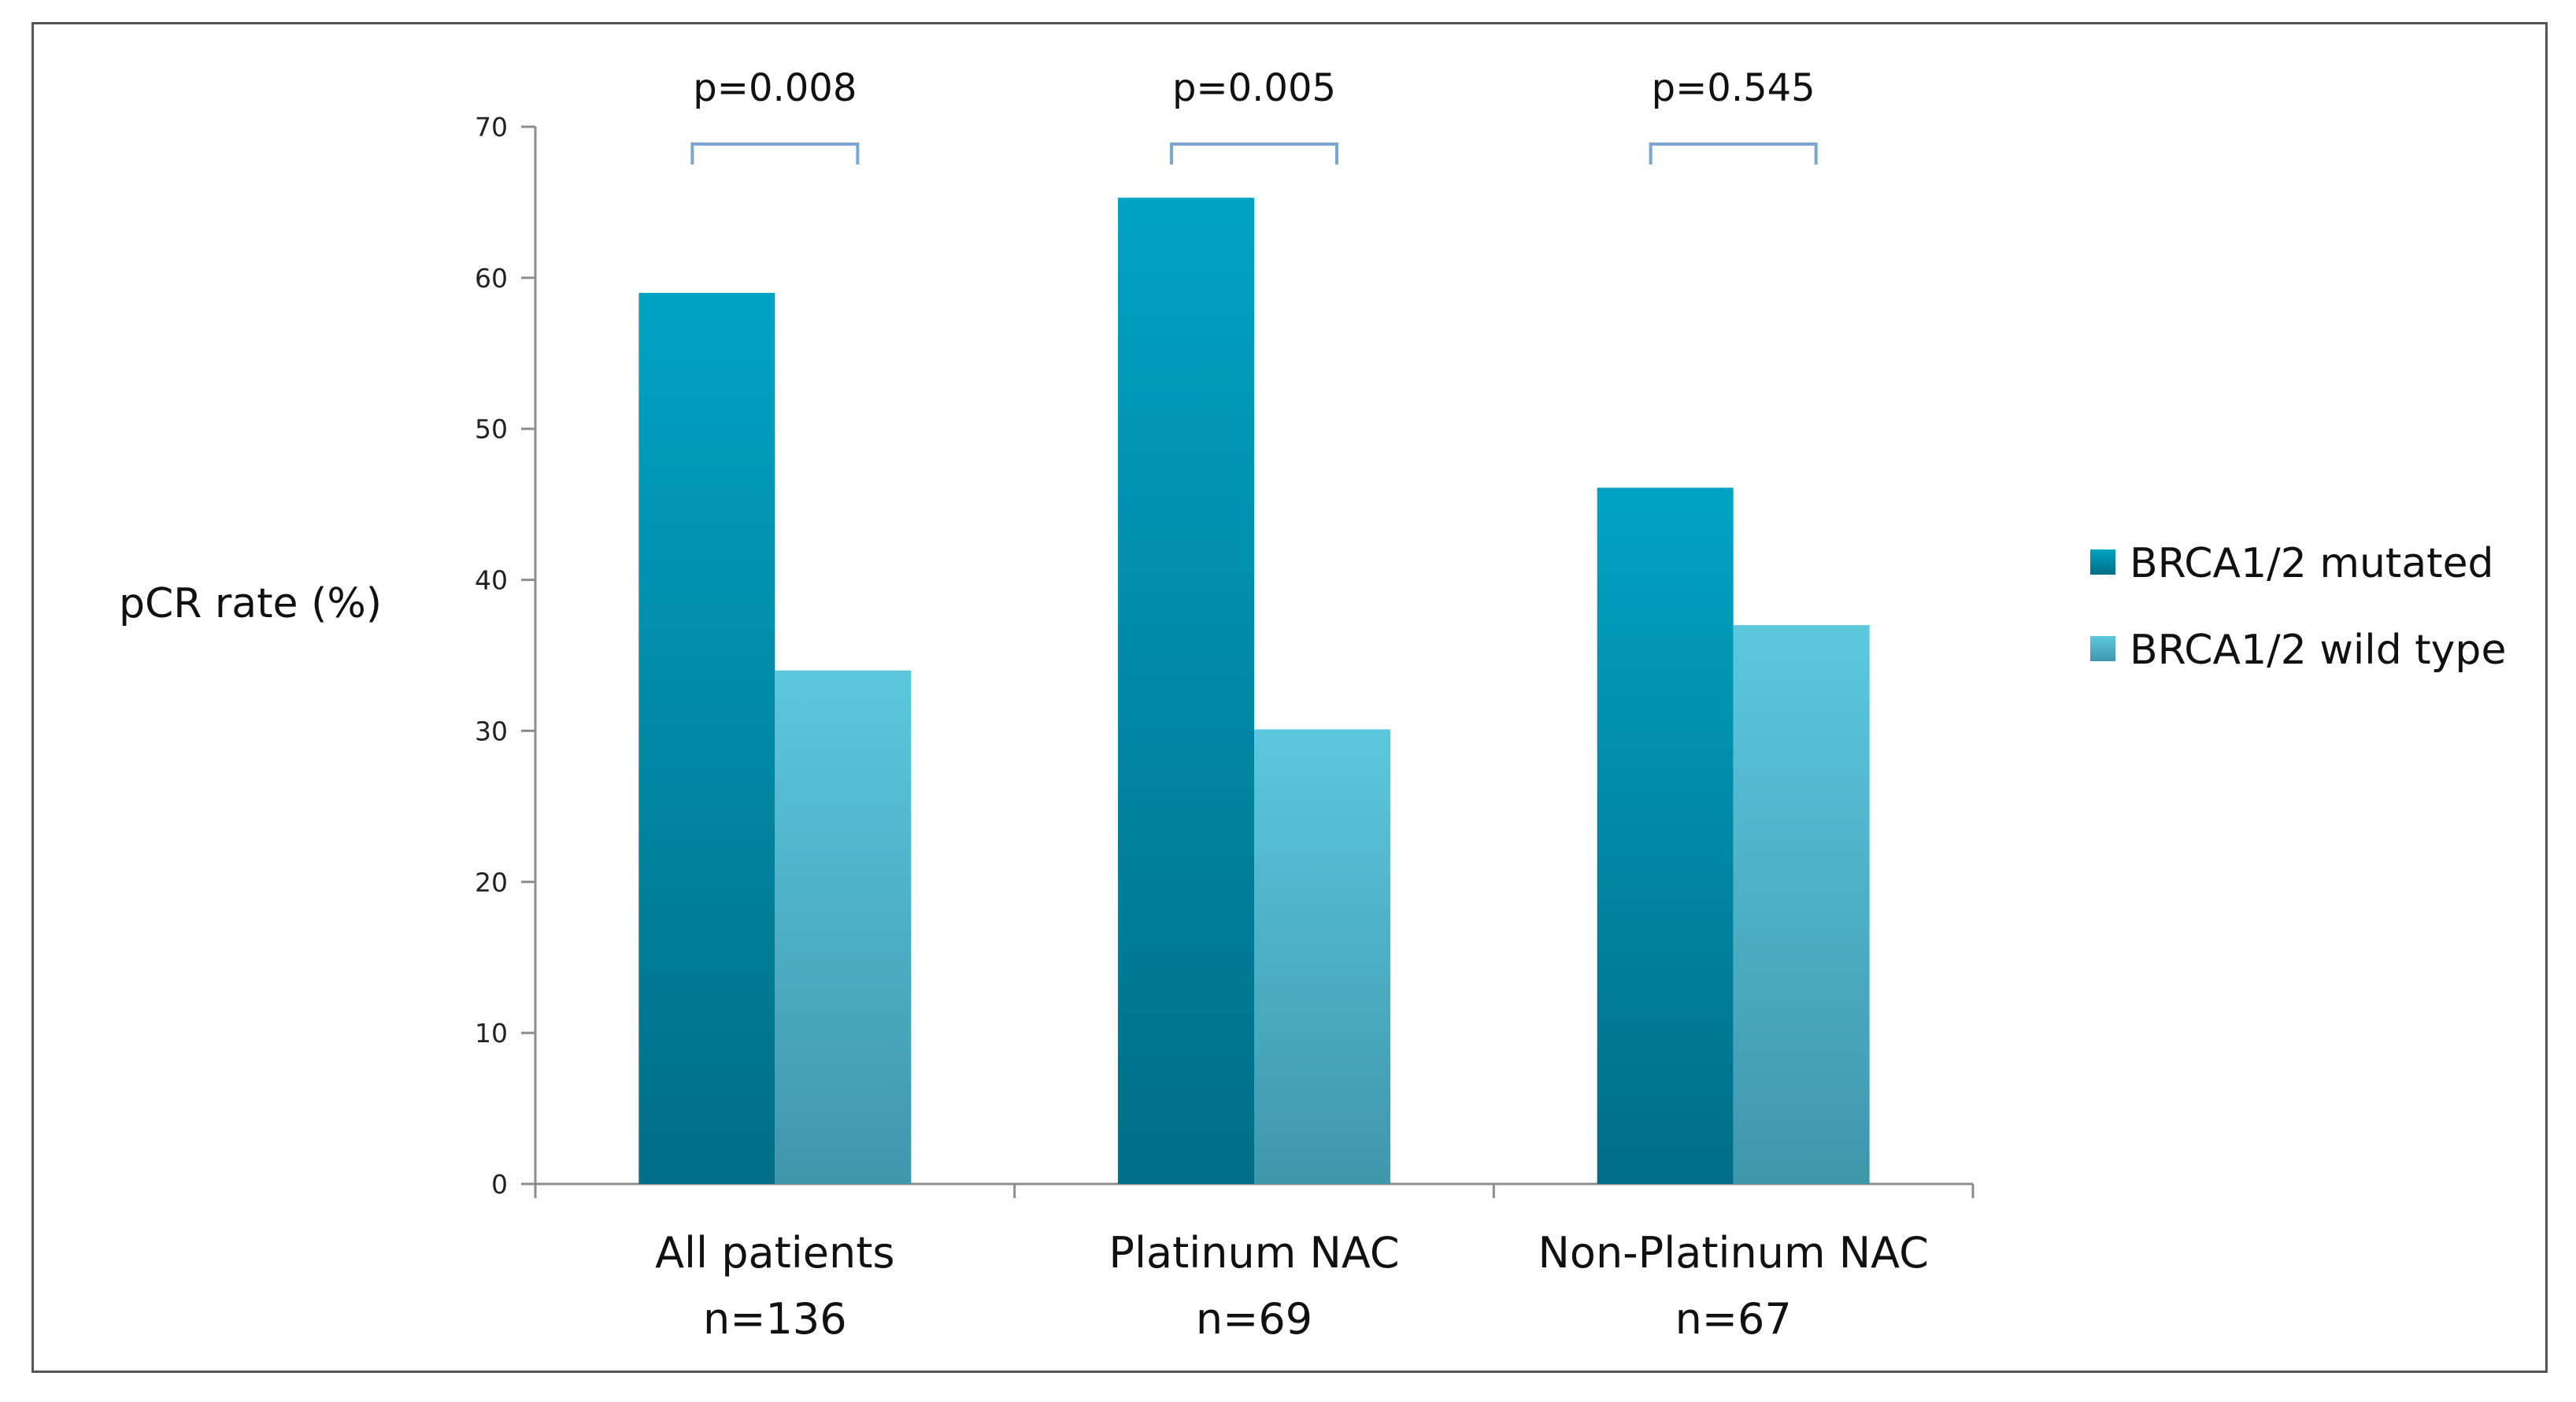  What do you see at coordinates (491, 580) in the screenshot?
I see `y-tick-label: 40` at bounding box center [491, 580].